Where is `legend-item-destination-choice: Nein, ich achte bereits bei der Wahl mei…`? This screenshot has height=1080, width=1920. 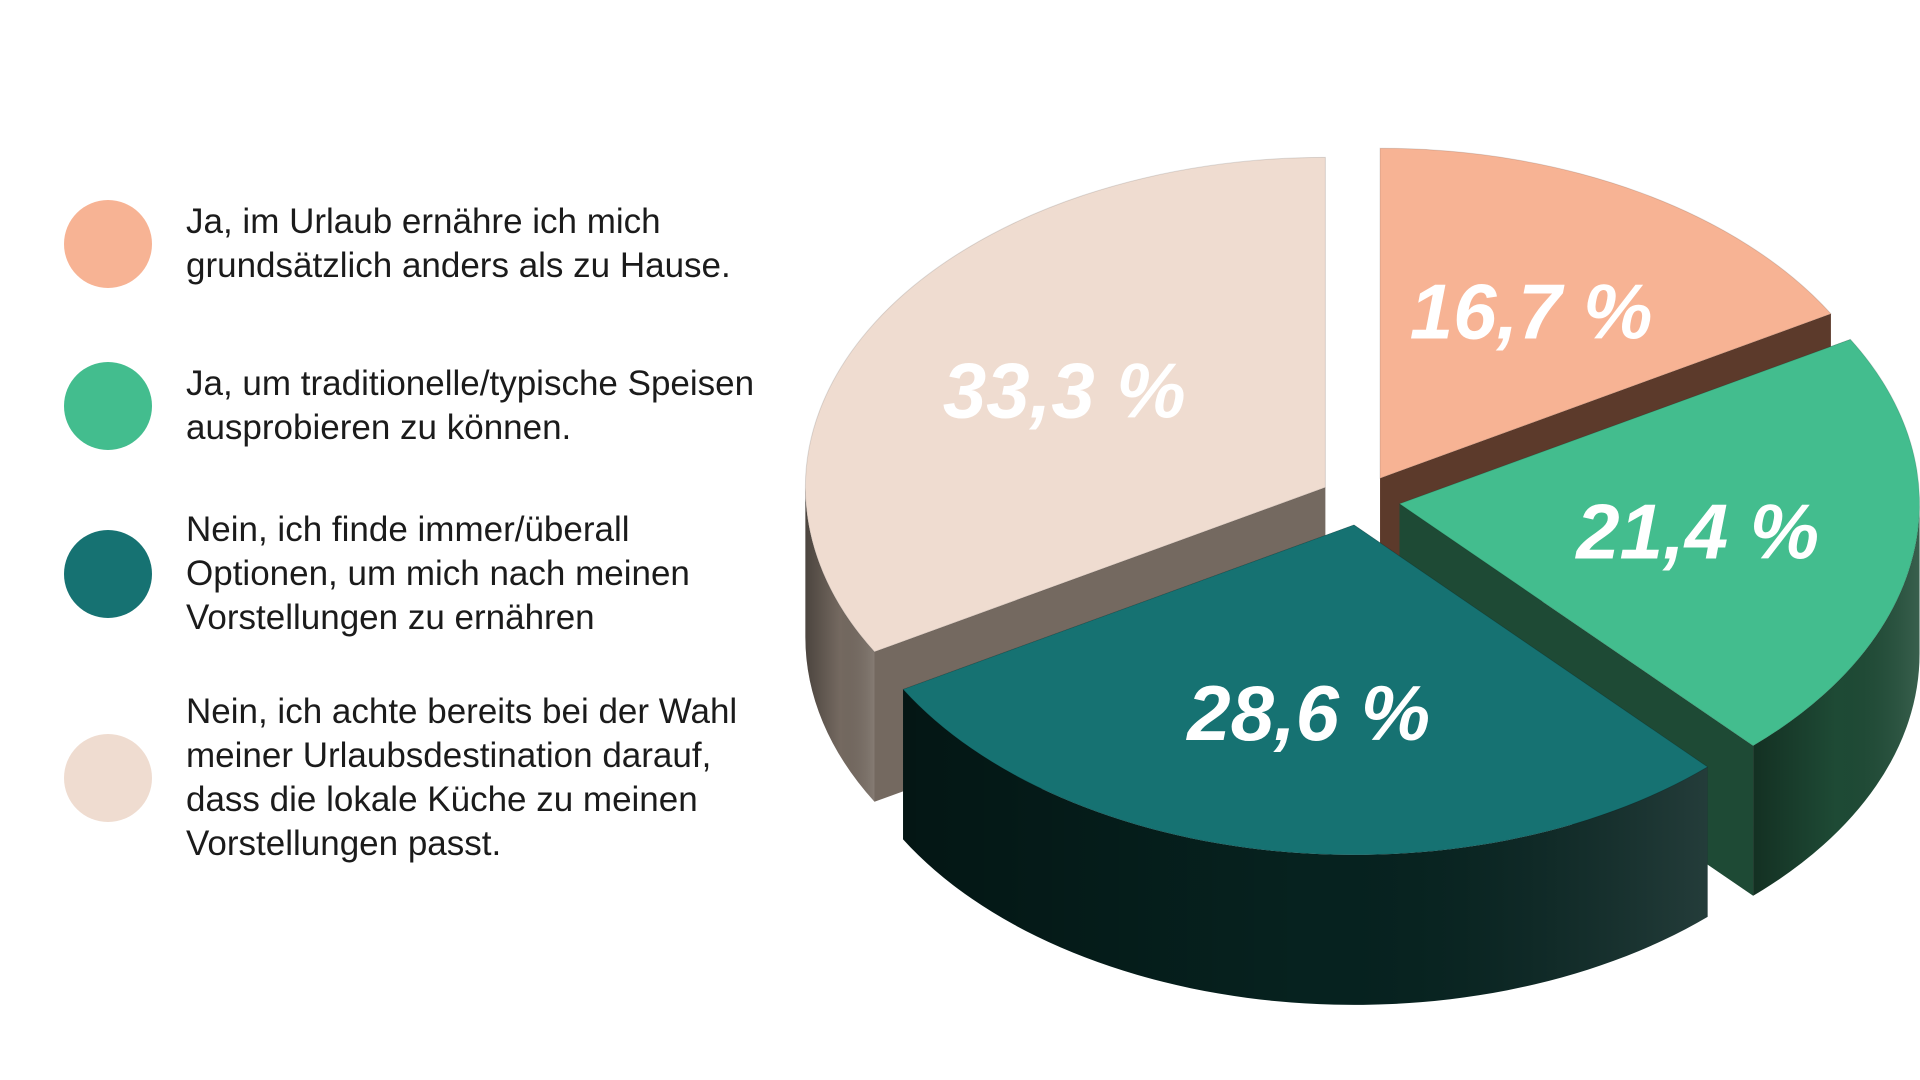 legend-item-destination-choice: Nein, ich achte bereits bei der Wahl mei… is located at coordinates (435, 778).